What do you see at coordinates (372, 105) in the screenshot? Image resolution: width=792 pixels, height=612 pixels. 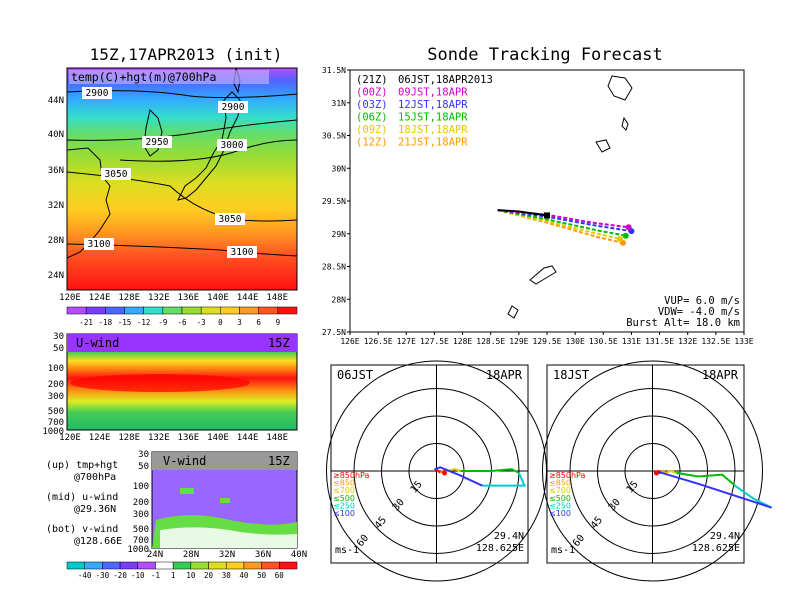 I see `legend-run: (03Z)` at bounding box center [372, 105].